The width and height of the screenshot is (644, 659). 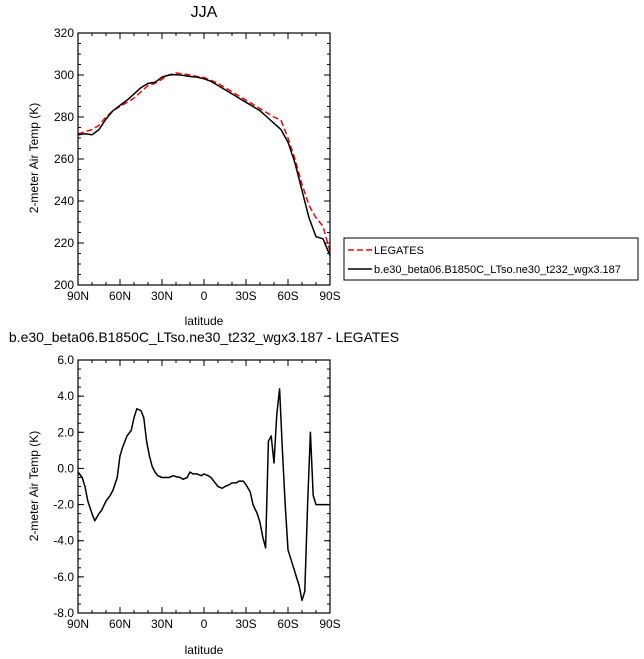 What do you see at coordinates (64, 159) in the screenshot?
I see `top-y-tick-label: 260` at bounding box center [64, 159].